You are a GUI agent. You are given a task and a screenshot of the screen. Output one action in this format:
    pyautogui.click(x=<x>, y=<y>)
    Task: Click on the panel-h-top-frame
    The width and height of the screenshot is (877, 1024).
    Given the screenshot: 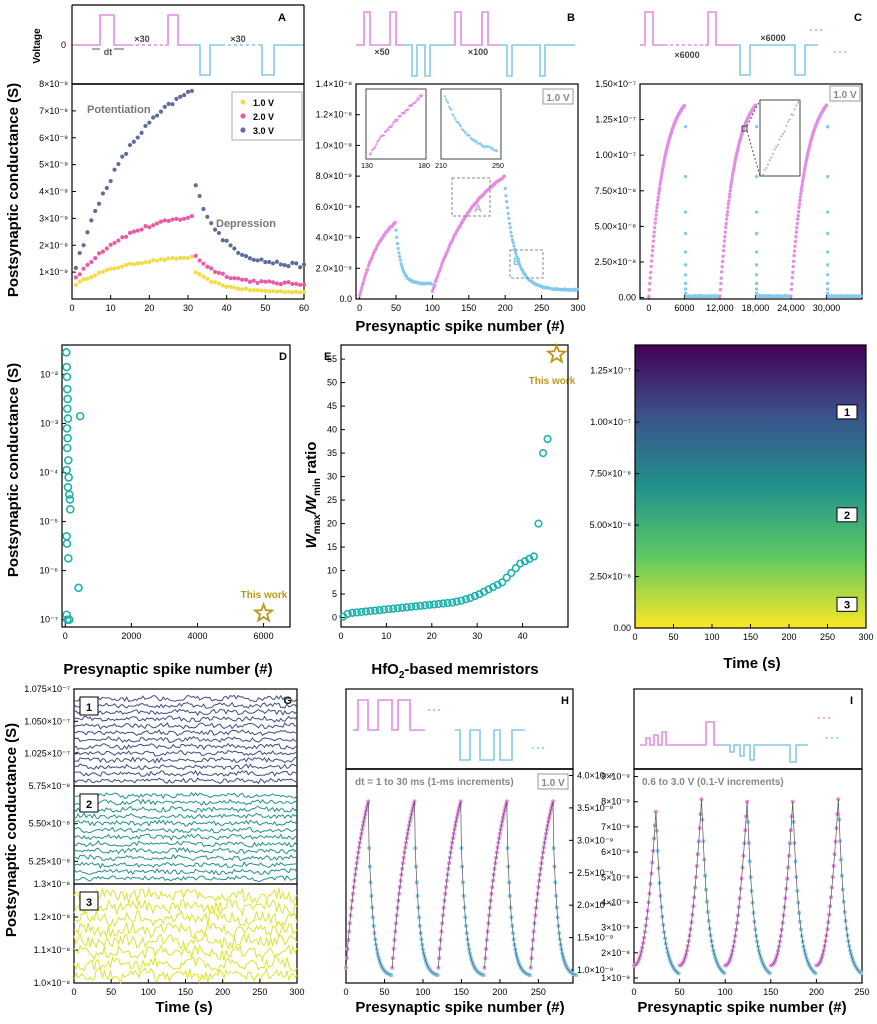 What is the action you would take?
    pyautogui.click(x=459, y=729)
    